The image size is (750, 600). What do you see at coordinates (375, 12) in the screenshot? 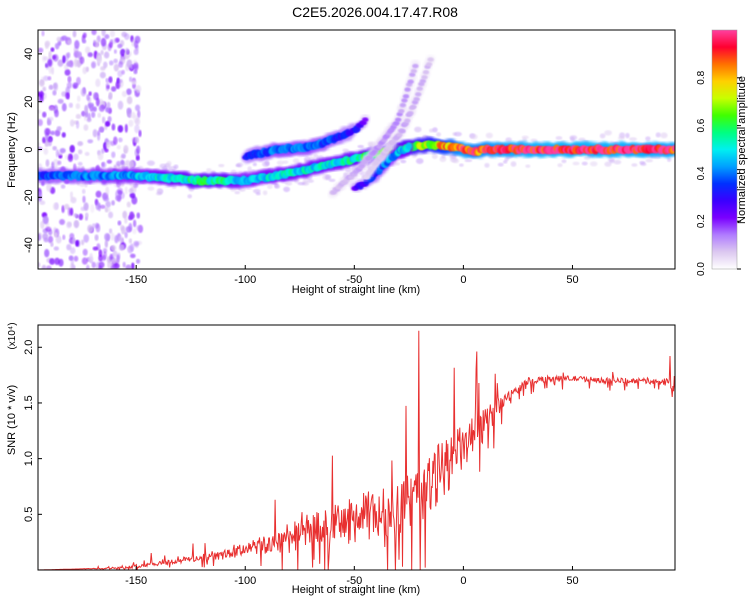
I see `figure-title: C2E5.2026.004.17.47.R08` at bounding box center [375, 12].